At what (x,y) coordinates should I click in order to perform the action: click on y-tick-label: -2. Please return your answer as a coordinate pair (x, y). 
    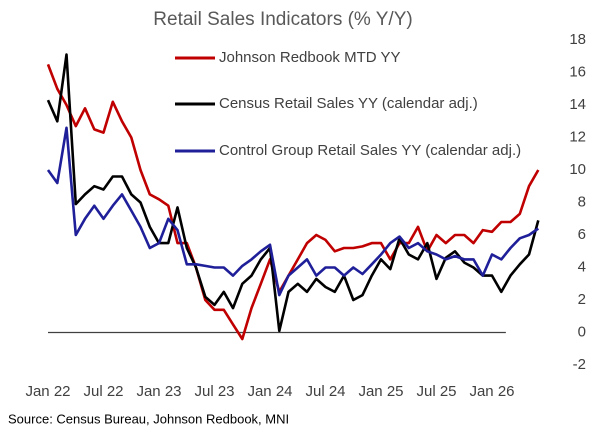
    Looking at the image, I should click on (579, 364).